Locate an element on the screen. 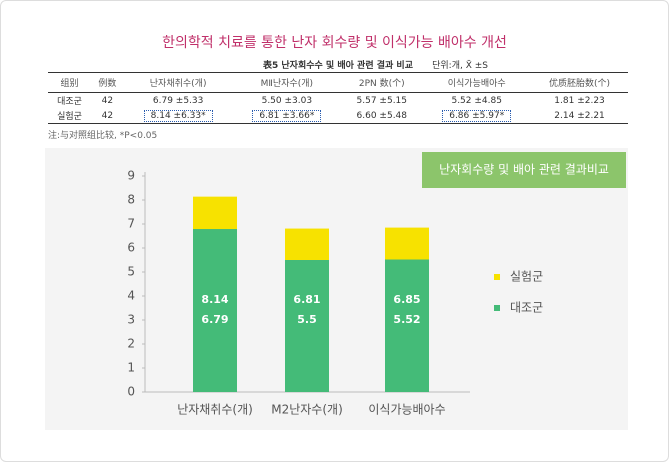 Image resolution: width=669 pixels, height=462 pixels. y-tick-label: 7 is located at coordinates (131, 224).